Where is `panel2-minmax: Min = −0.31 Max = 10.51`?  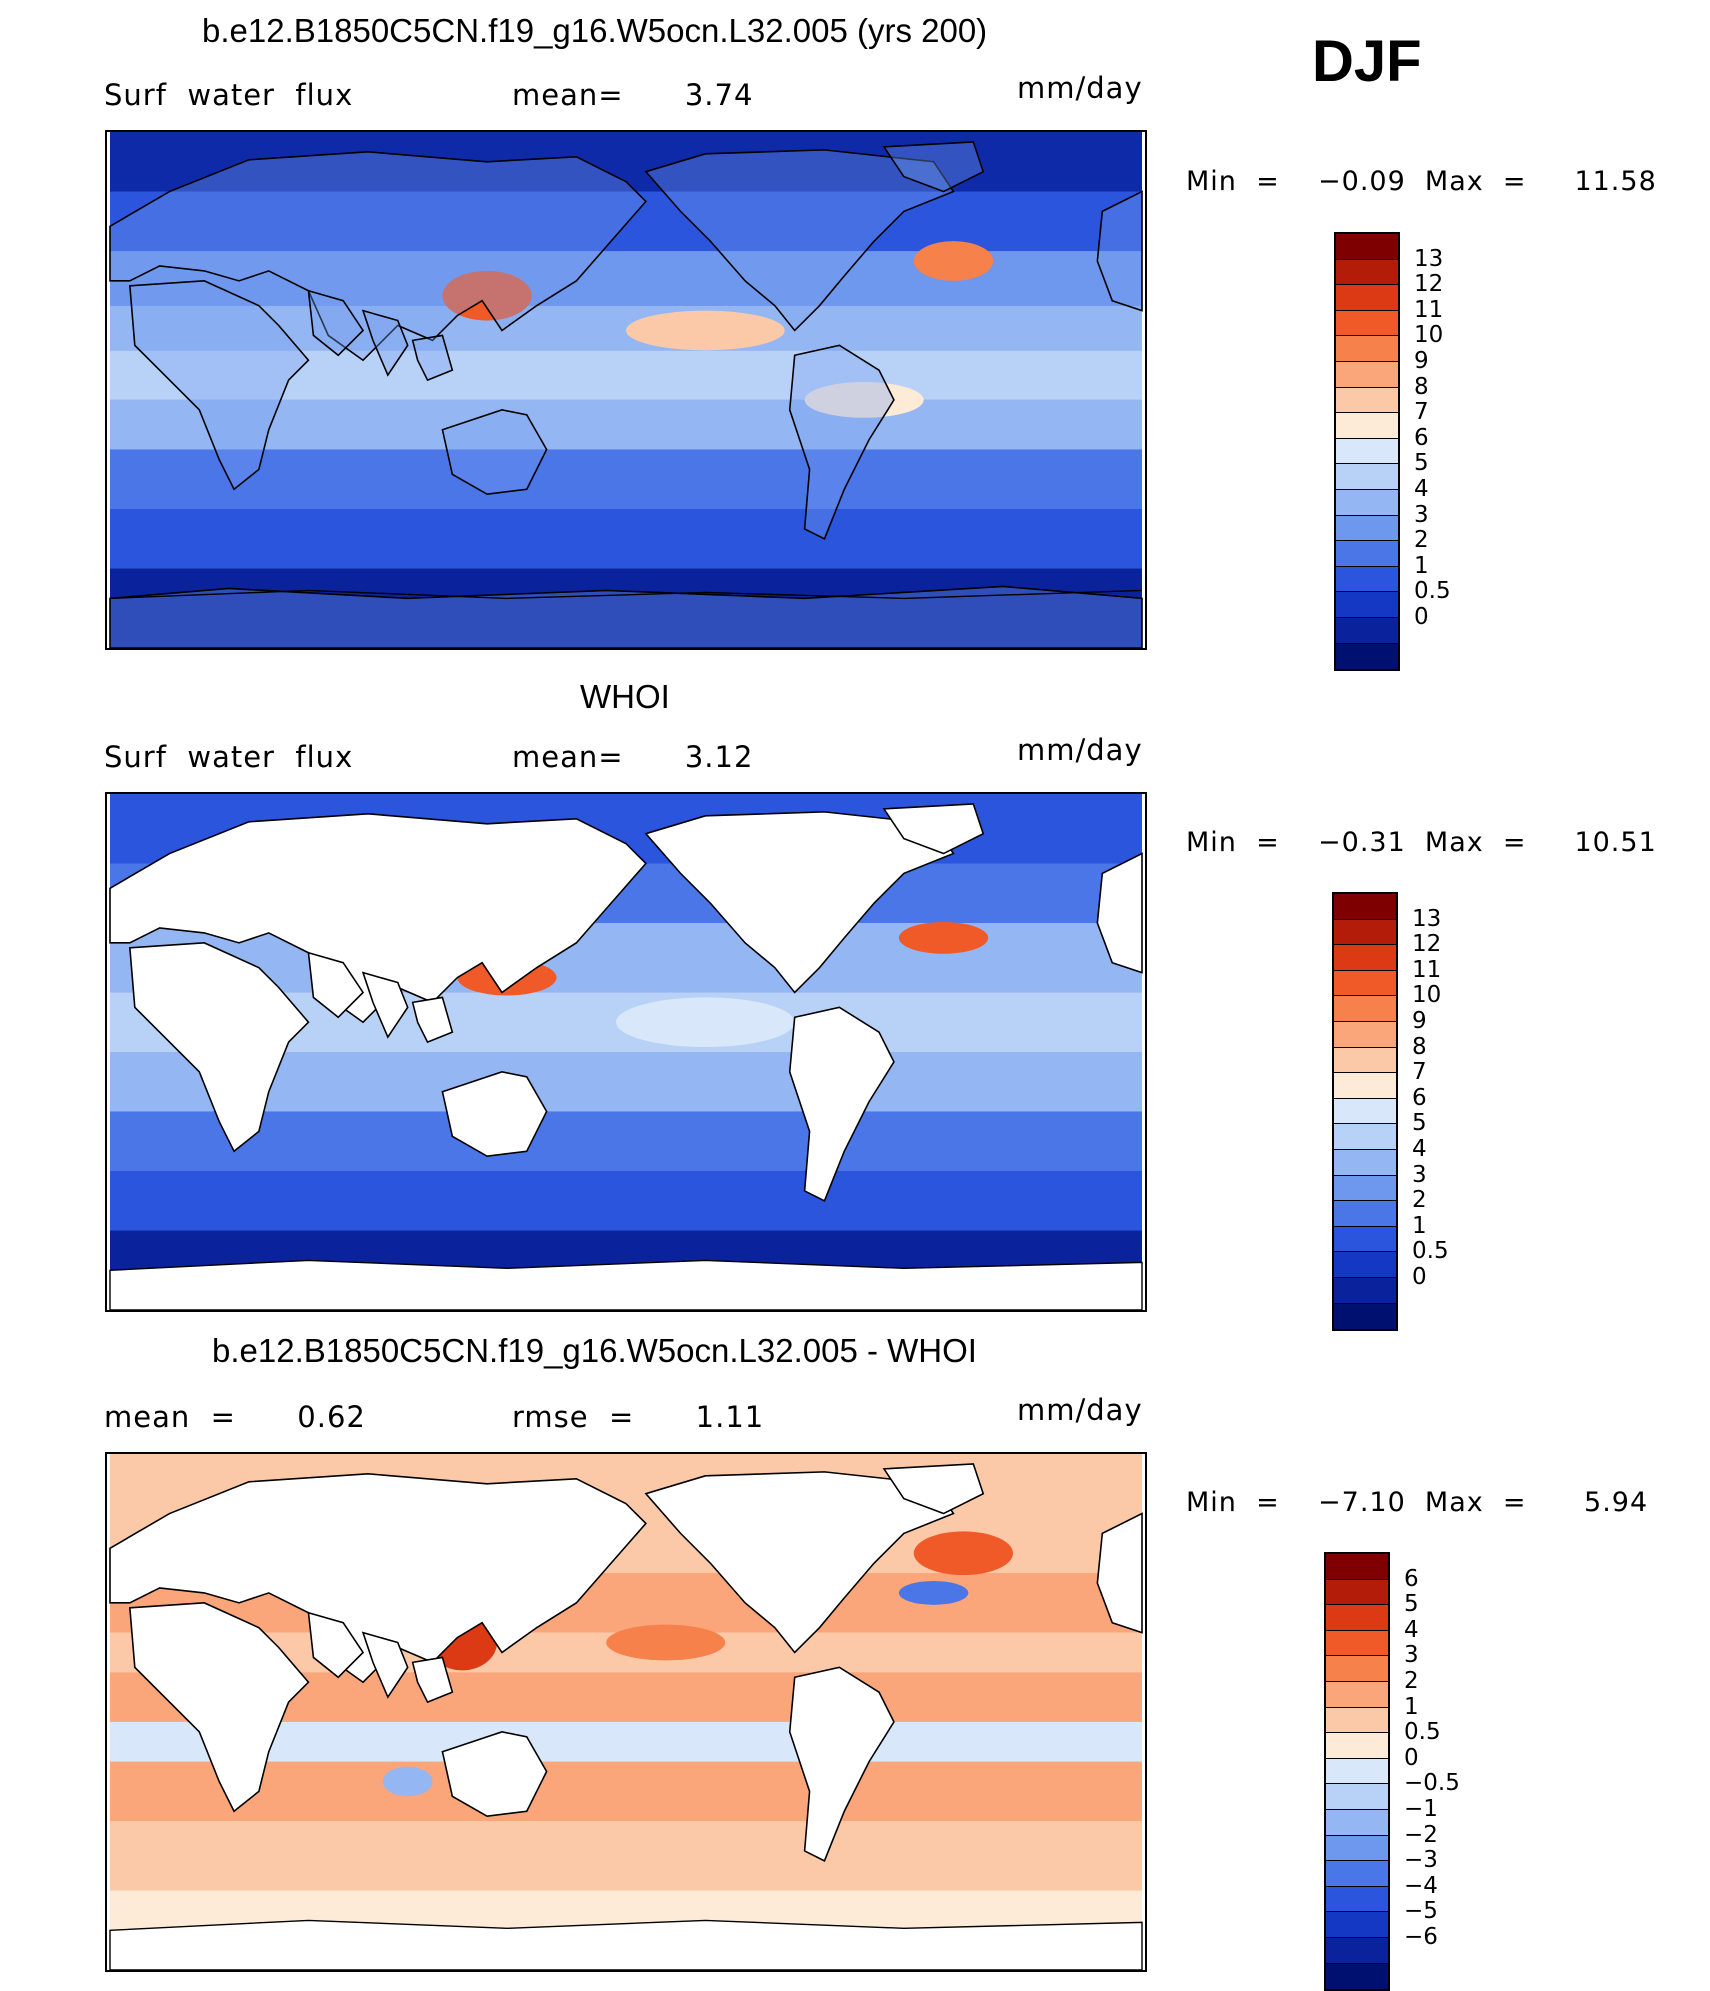 panel2-minmax: Min = −0.31 Max = 10.51 is located at coordinates (1421, 842).